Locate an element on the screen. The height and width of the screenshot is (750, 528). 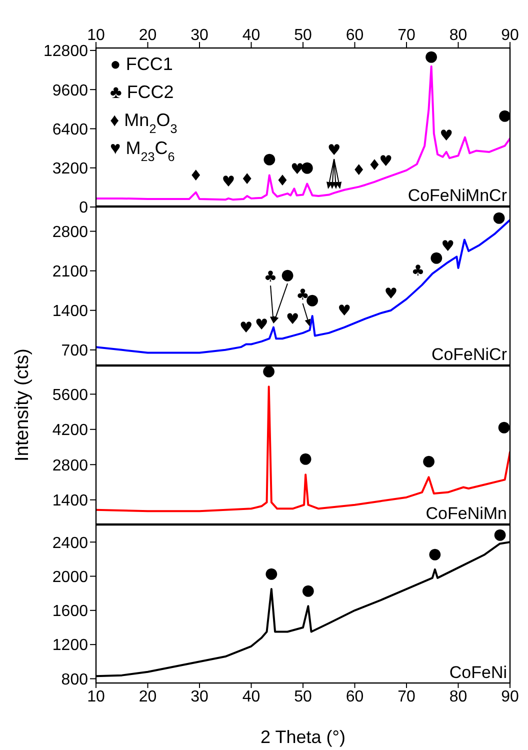
y-tick-label: 2100 is located at coordinates (70, 272).